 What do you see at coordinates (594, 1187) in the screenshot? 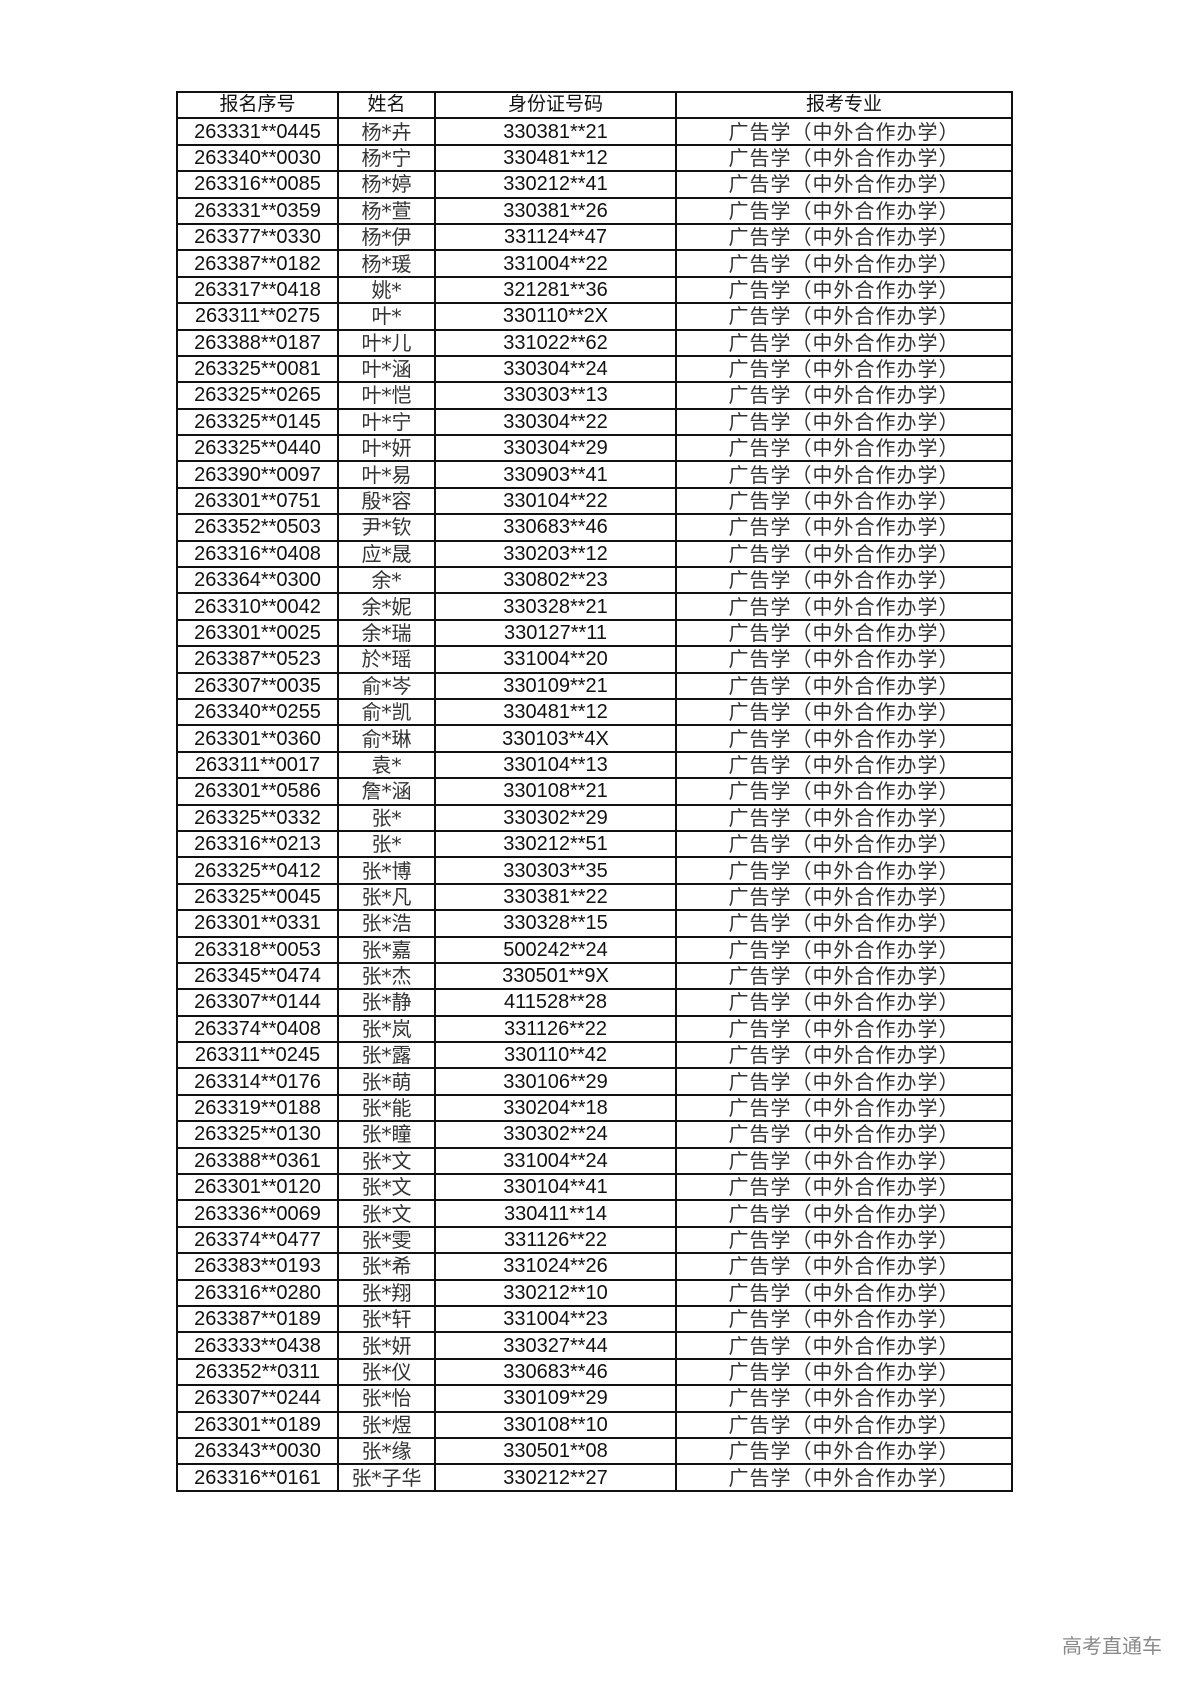
I see `table-row: 263301**0120 张*文 330104**41 广告学（中外合作办学）` at bounding box center [594, 1187].